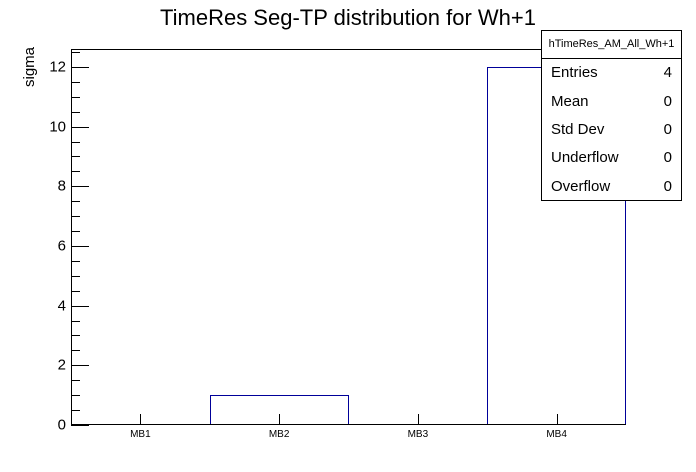 This screenshot has width=696, height=472. I want to click on y-axis-tick-label: 12, so click(57, 67).